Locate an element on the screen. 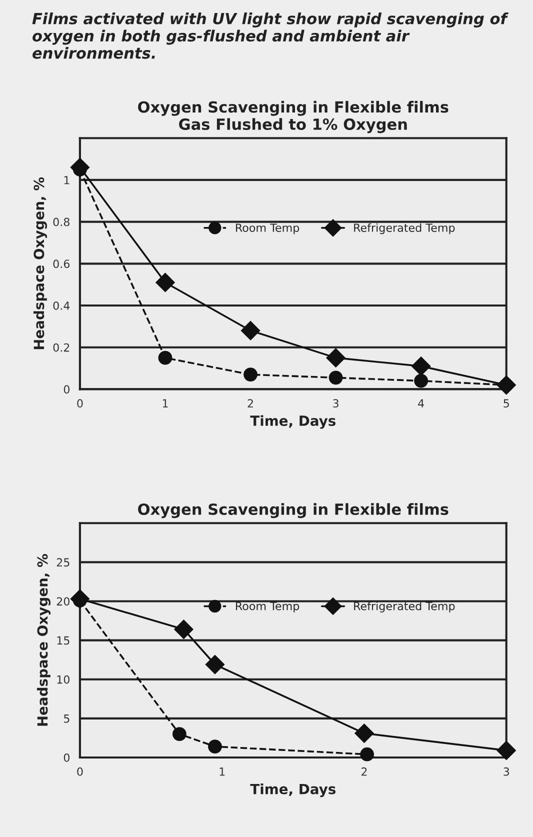  y-tick-label: 0.8 is located at coordinates (61, 222).